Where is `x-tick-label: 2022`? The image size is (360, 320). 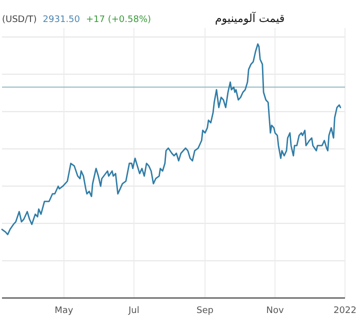 x-tick-label: 2022 is located at coordinates (345, 311).